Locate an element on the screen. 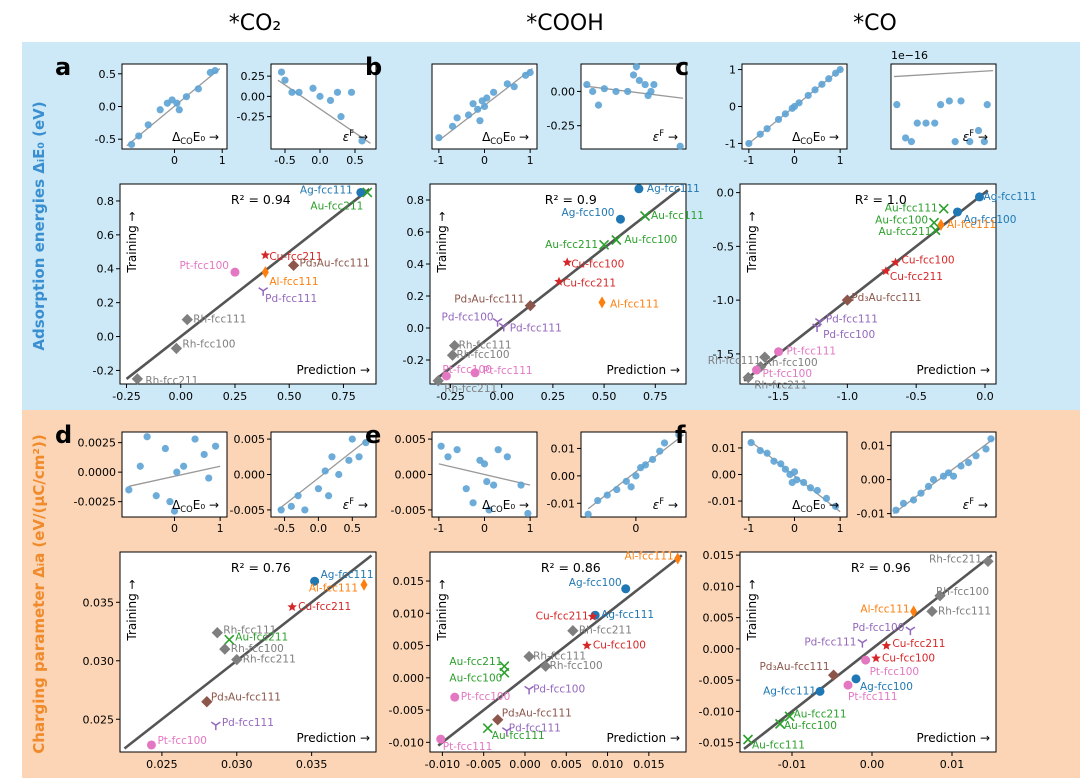 This screenshot has height=778, width=1080. panel-5-inset-1-point is located at coordinates (760, 450).